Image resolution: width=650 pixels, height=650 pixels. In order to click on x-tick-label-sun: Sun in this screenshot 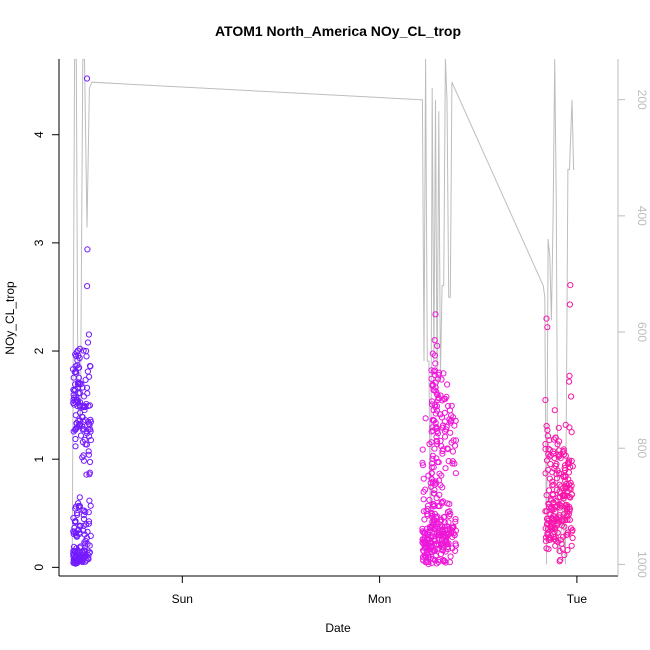, I will do `click(182, 599)`.